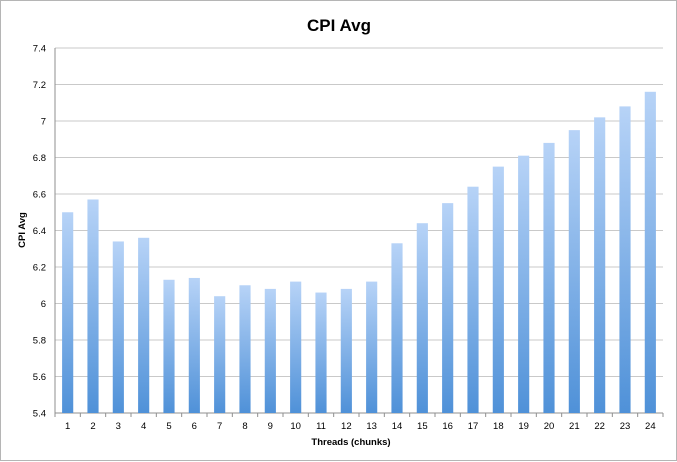  Describe the element at coordinates (346, 426) in the screenshot. I see `x-tick-label: 12` at that location.